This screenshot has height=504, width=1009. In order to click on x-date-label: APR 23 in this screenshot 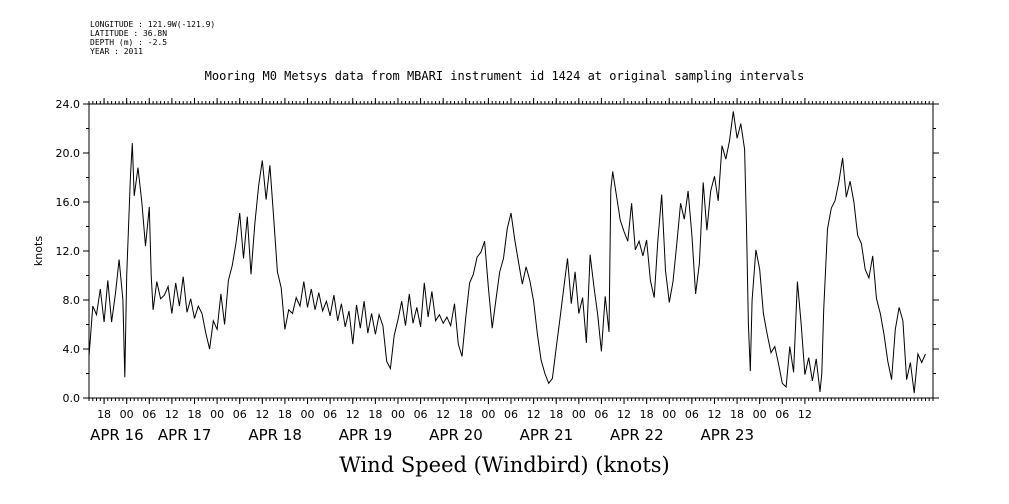, I will do `click(727, 435)`.